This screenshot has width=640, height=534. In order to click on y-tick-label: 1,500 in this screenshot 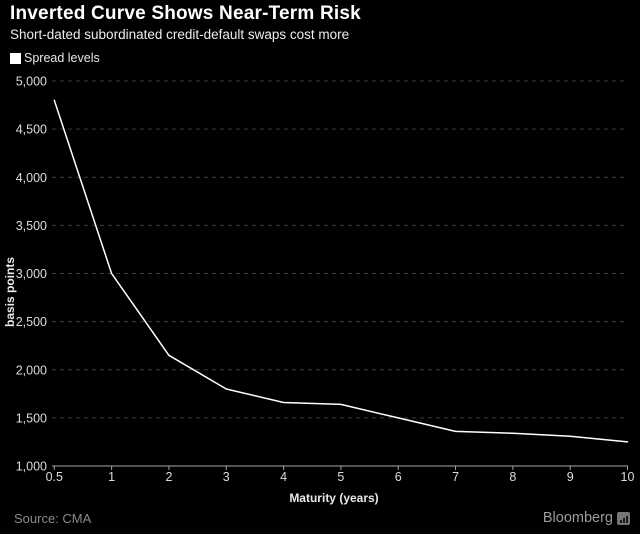, I will do `click(31, 418)`.